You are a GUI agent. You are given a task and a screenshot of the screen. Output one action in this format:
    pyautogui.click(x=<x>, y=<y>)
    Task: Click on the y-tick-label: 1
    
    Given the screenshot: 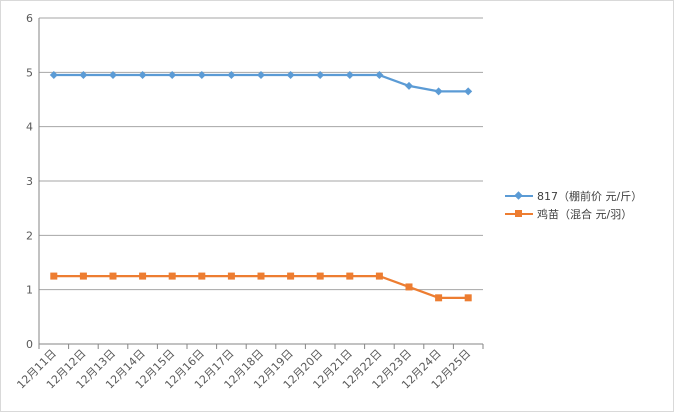 What is the action you would take?
    pyautogui.click(x=29, y=290)
    